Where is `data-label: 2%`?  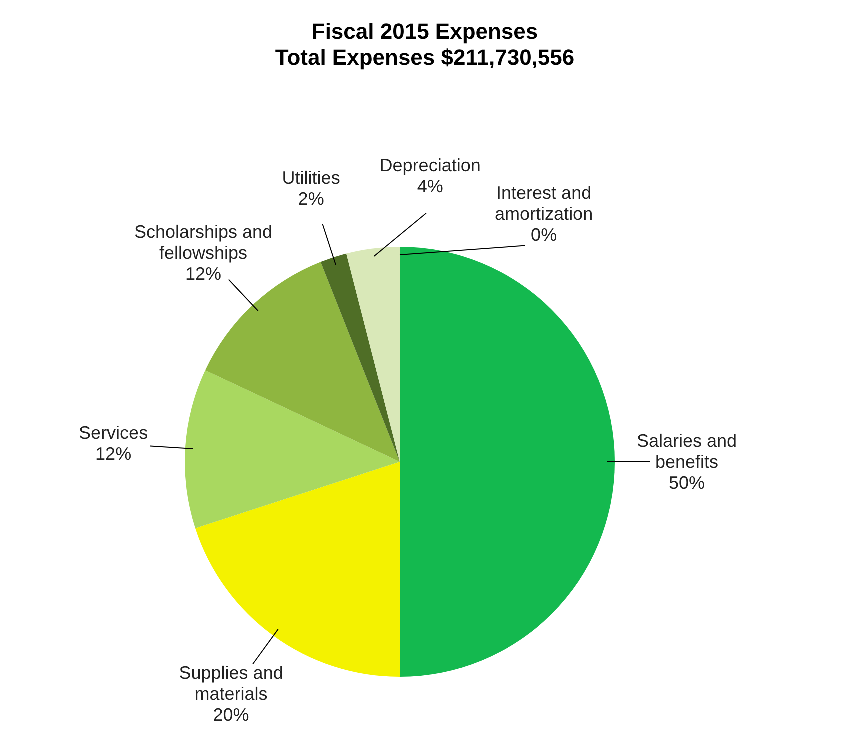 data-label: 2% is located at coordinates (311, 199).